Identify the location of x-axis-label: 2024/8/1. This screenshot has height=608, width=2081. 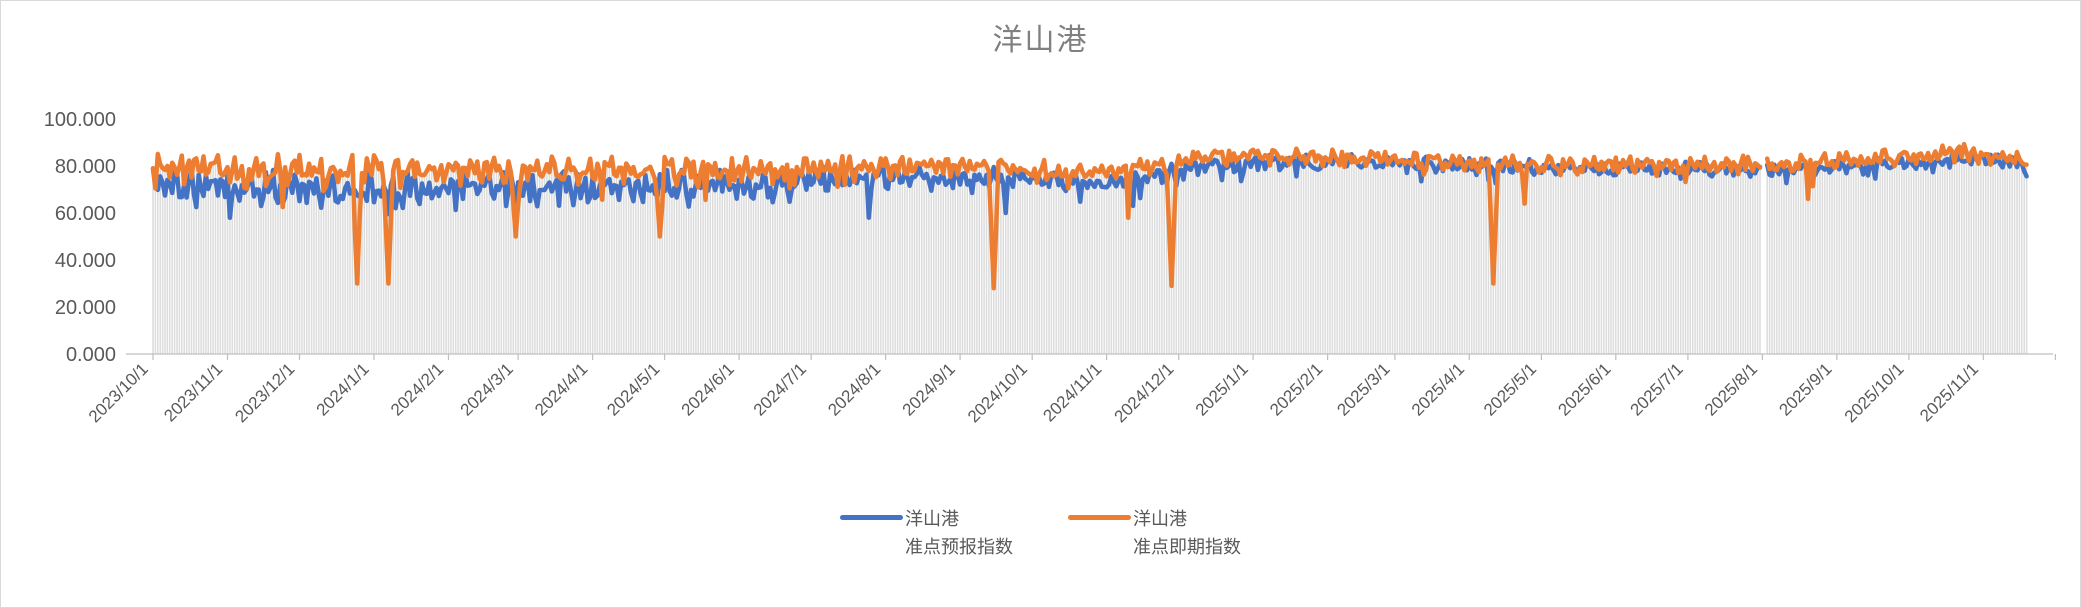
(854, 389).